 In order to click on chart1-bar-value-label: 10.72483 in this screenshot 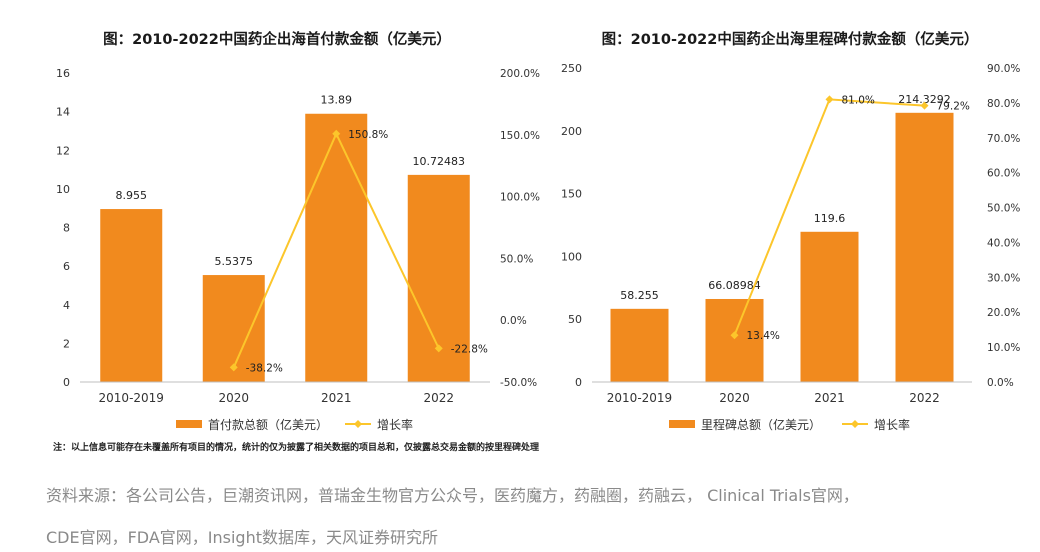, I will do `click(439, 161)`.